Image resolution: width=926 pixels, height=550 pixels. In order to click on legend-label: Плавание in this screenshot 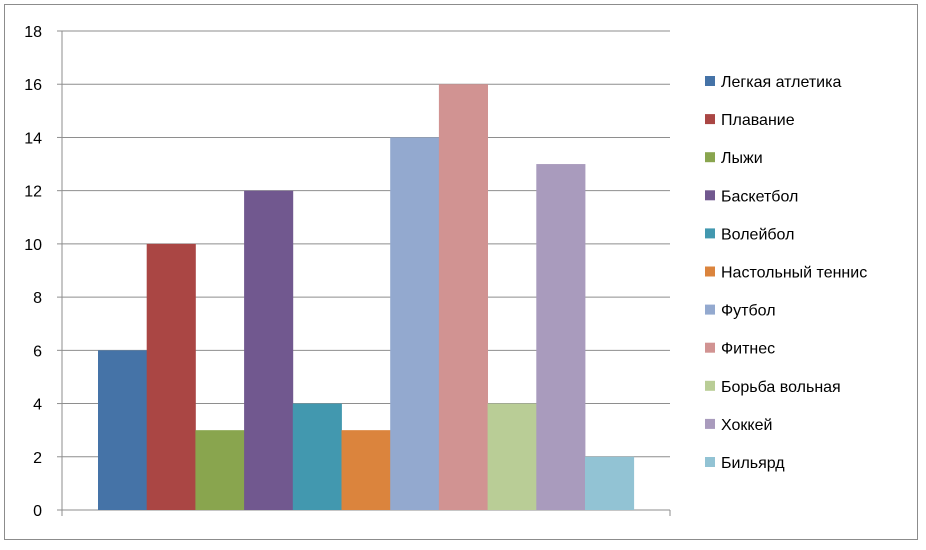, I will do `click(758, 120)`.